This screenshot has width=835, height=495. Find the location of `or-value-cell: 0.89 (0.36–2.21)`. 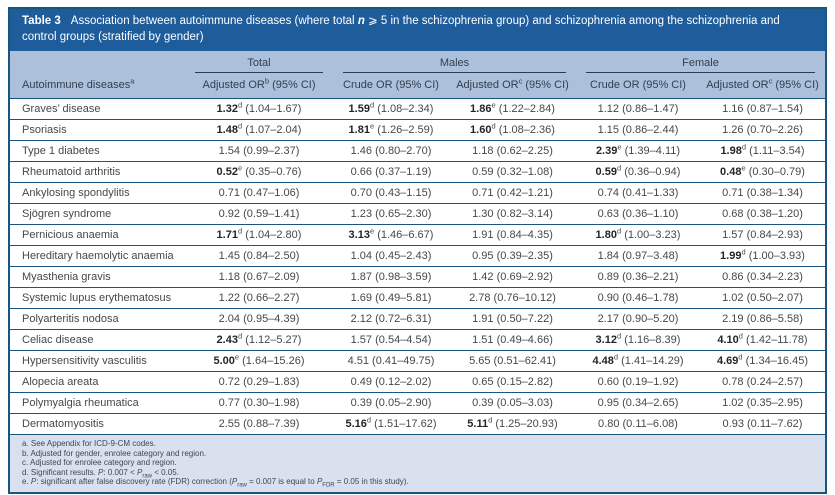

or-value-cell: 0.89 (0.36–2.21) is located at coordinates (638, 277).